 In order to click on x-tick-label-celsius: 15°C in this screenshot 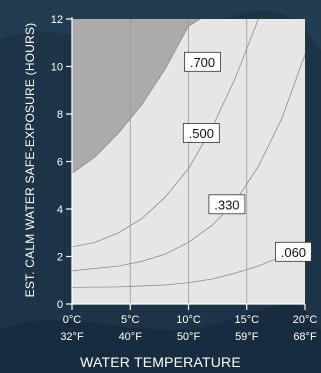, I will do `click(246, 320)`.